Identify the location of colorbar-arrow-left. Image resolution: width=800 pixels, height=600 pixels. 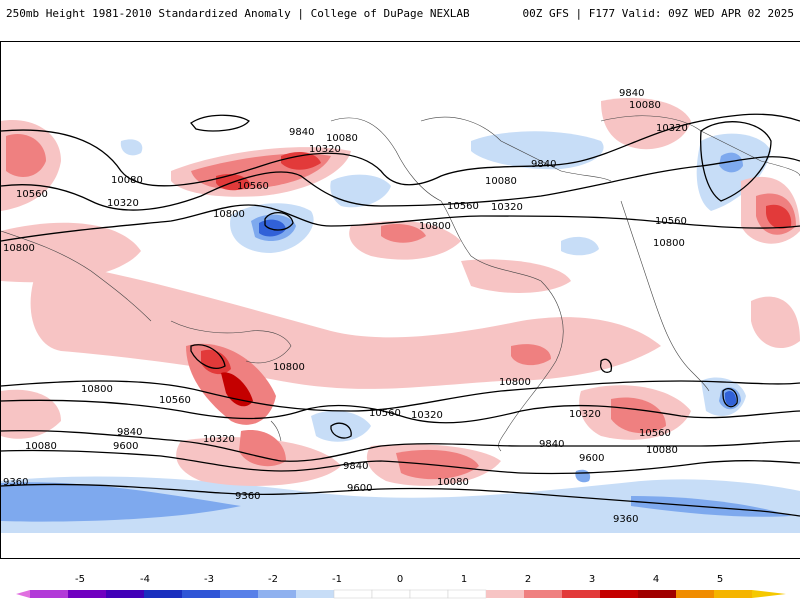
(23, 594).